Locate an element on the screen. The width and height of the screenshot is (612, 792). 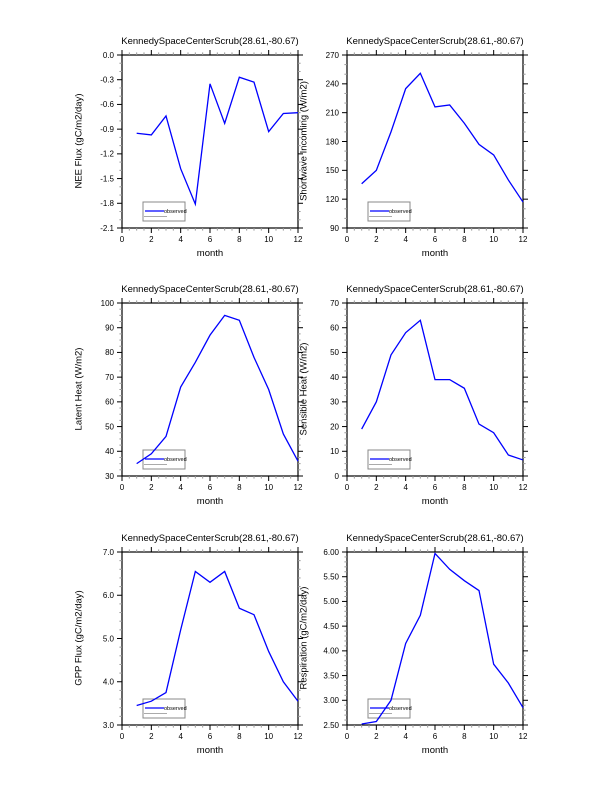
y-axis-ticks: 0.0 -0.3 -0.6 -0.9 -1.2 -1.5 -1.8 -2.1 is located at coordinates (201, 142).